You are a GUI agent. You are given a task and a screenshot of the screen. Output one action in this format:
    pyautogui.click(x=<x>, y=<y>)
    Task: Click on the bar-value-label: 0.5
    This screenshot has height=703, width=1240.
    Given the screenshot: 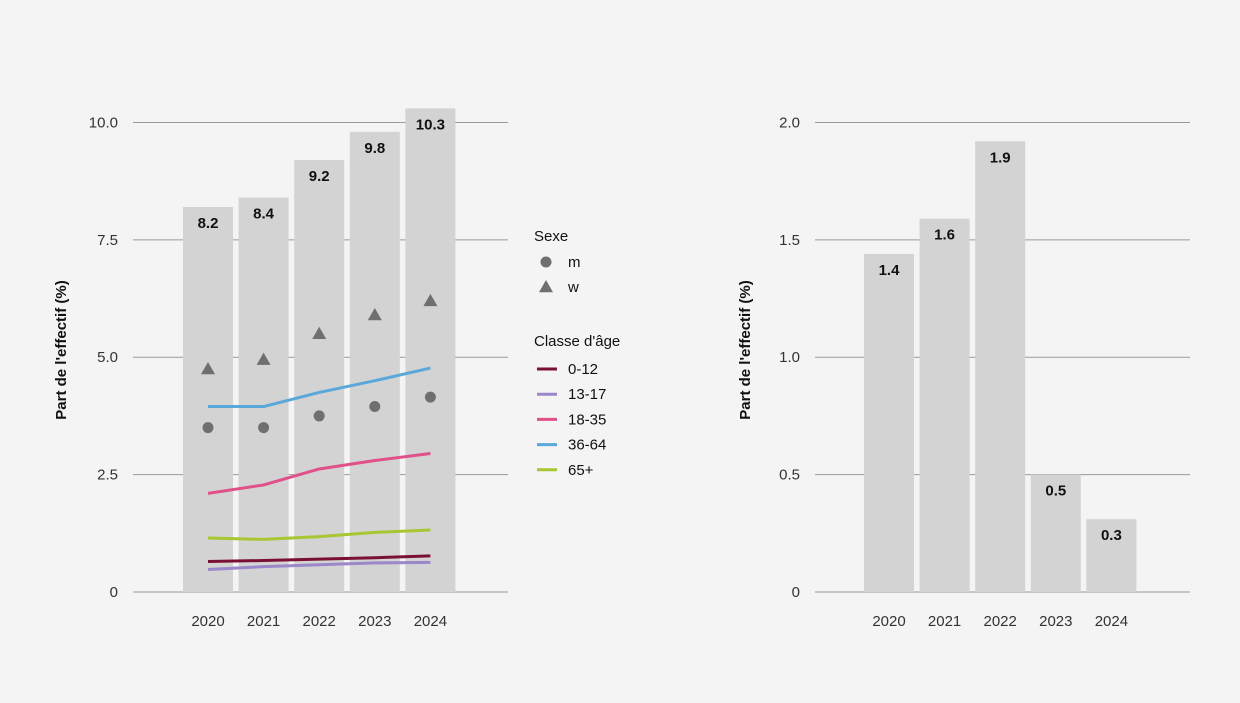 What is the action you would take?
    pyautogui.click(x=1055, y=491)
    